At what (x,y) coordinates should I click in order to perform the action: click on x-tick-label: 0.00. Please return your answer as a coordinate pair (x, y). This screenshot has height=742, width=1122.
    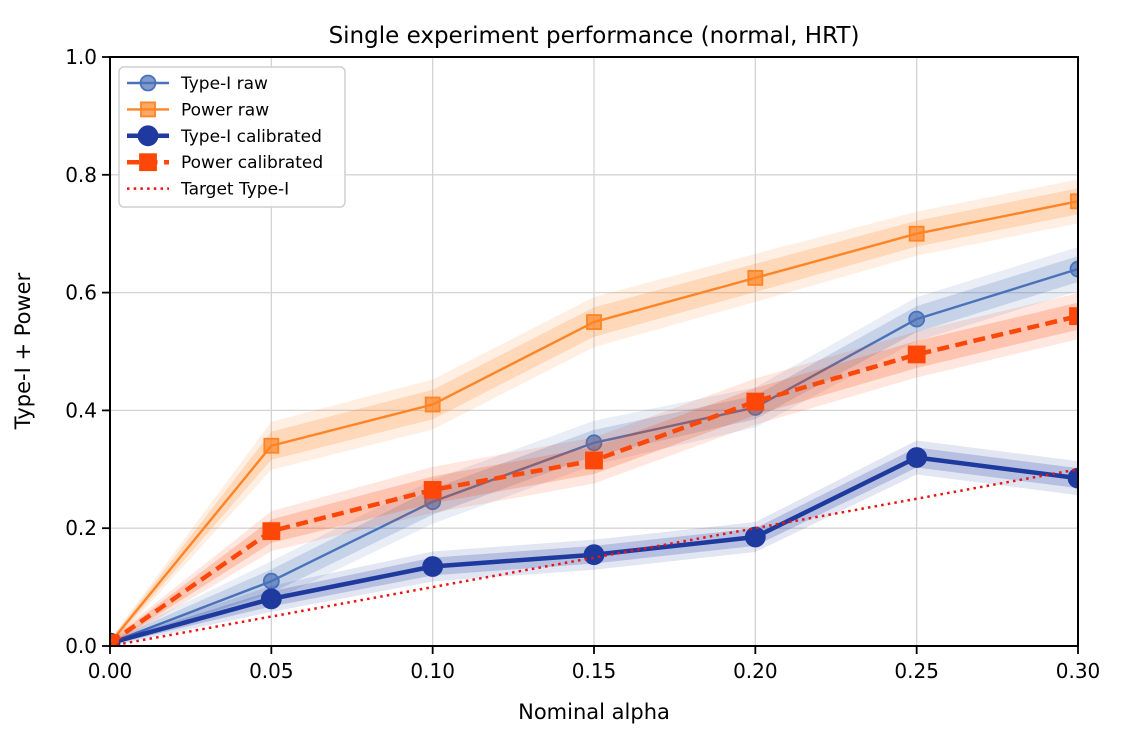
    Looking at the image, I should click on (110, 671).